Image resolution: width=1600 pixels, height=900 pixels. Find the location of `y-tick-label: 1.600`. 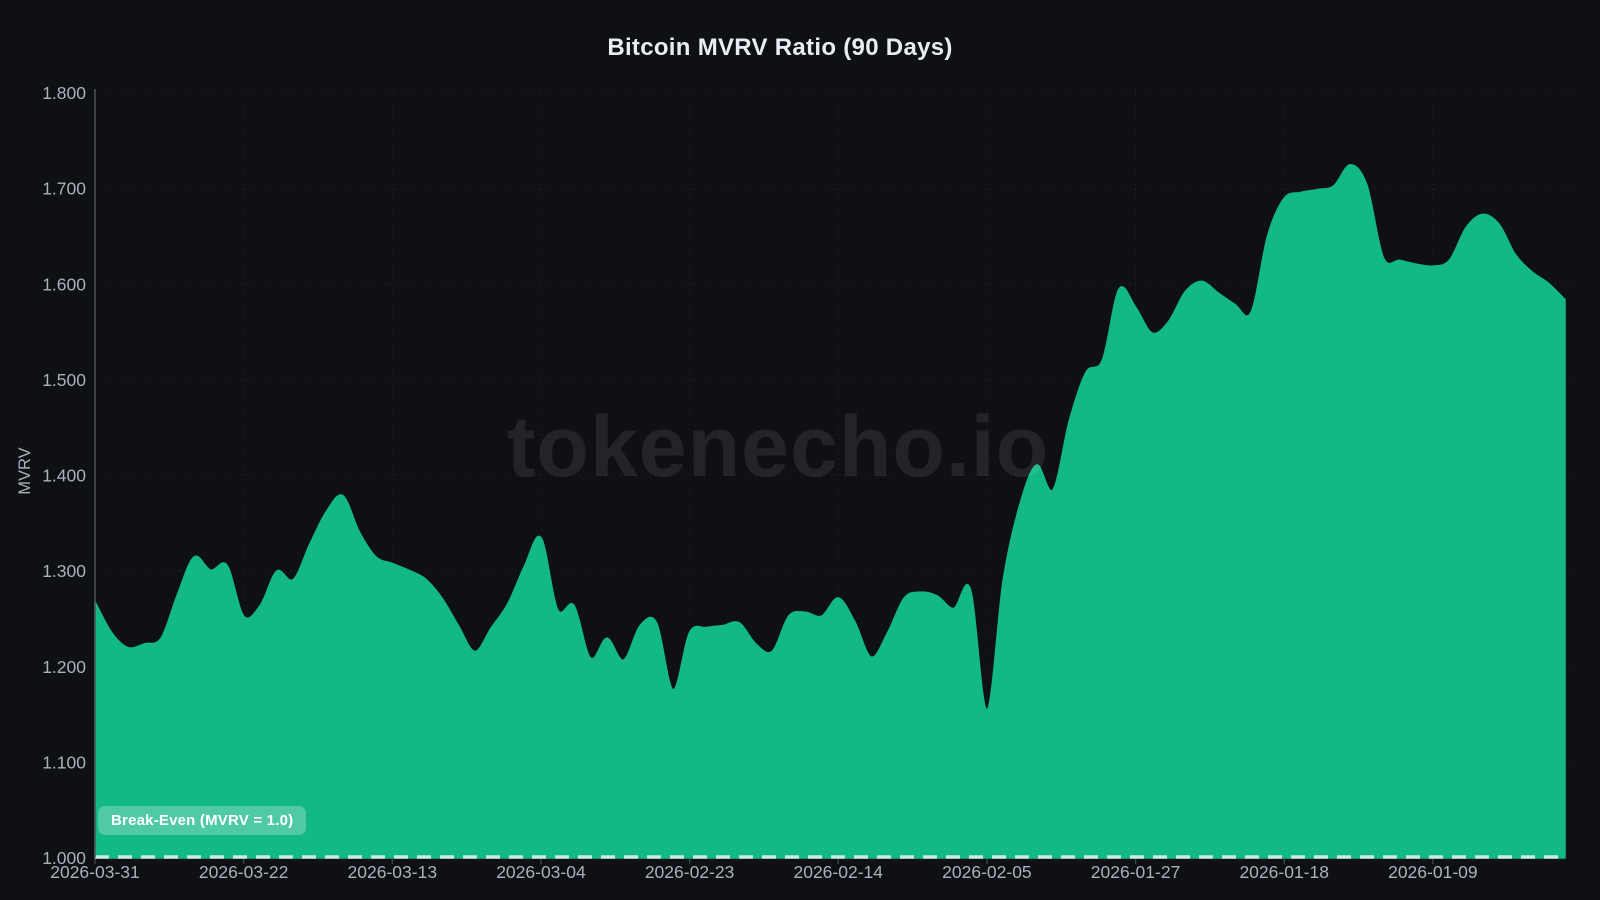

y-tick-label: 1.600 is located at coordinates (64, 284).